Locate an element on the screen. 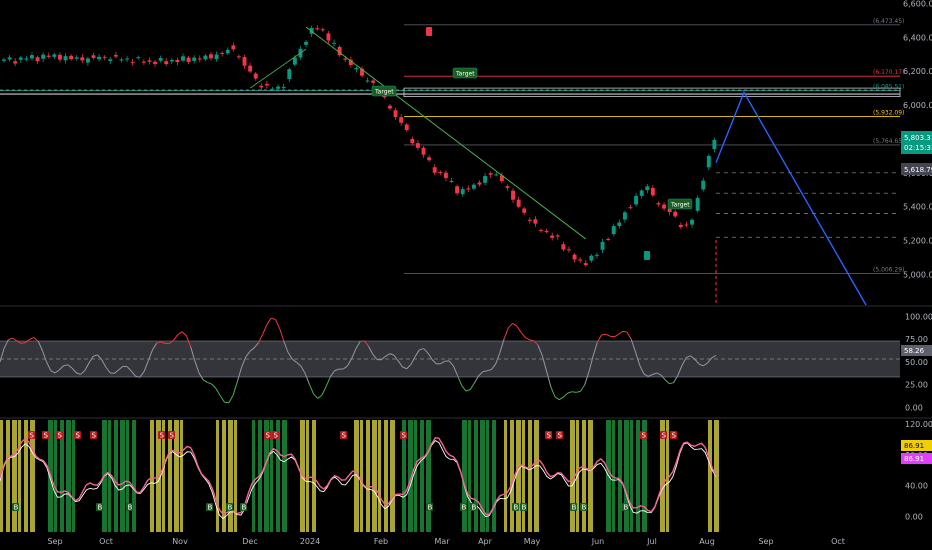 The width and height of the screenshot is (932, 550). price-tick-label: 6,000.00 is located at coordinates (917, 105).